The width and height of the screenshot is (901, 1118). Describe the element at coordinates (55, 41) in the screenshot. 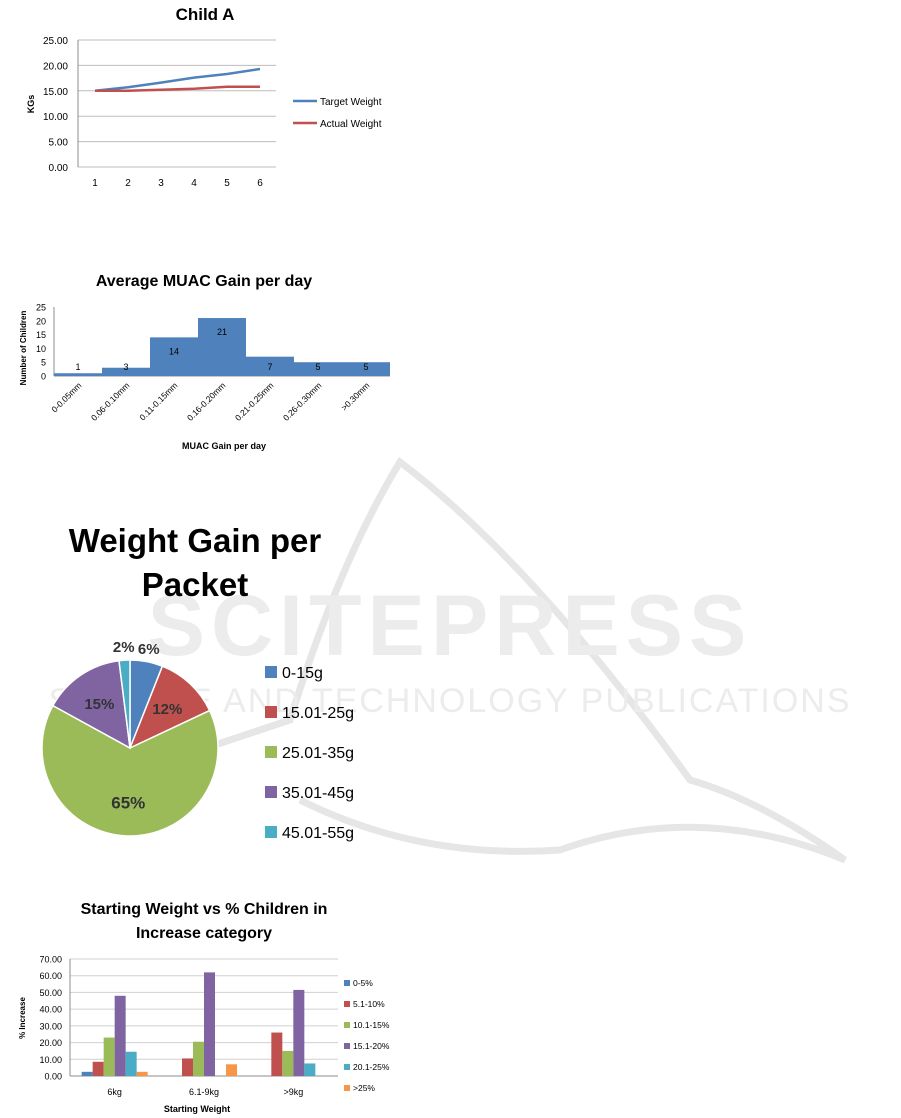

I see `y-tick-label: 25.00` at that location.